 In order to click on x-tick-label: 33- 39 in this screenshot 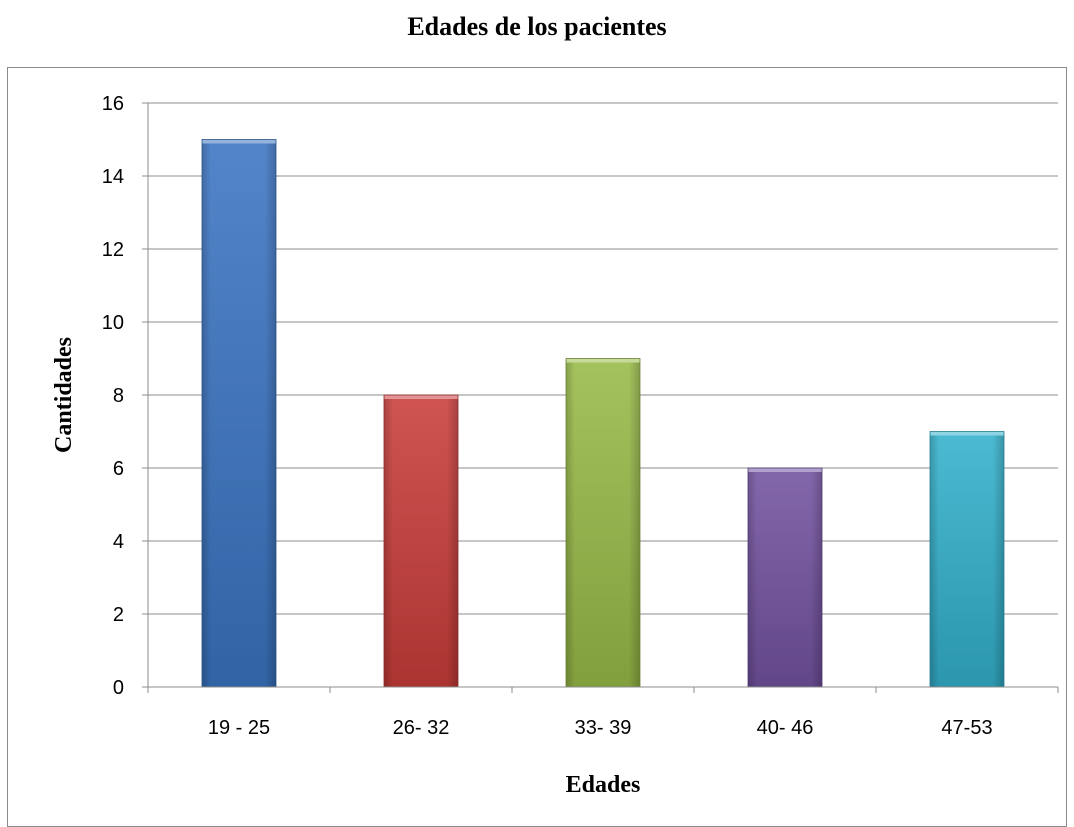, I will do `click(603, 728)`.